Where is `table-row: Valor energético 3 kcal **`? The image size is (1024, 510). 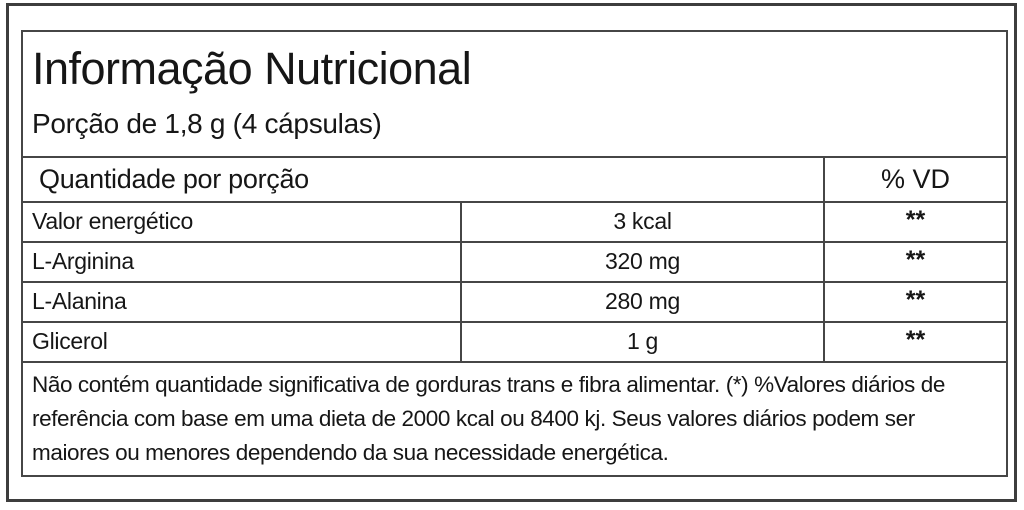
table-row: Valor energético 3 kcal ** is located at coordinates (514, 223).